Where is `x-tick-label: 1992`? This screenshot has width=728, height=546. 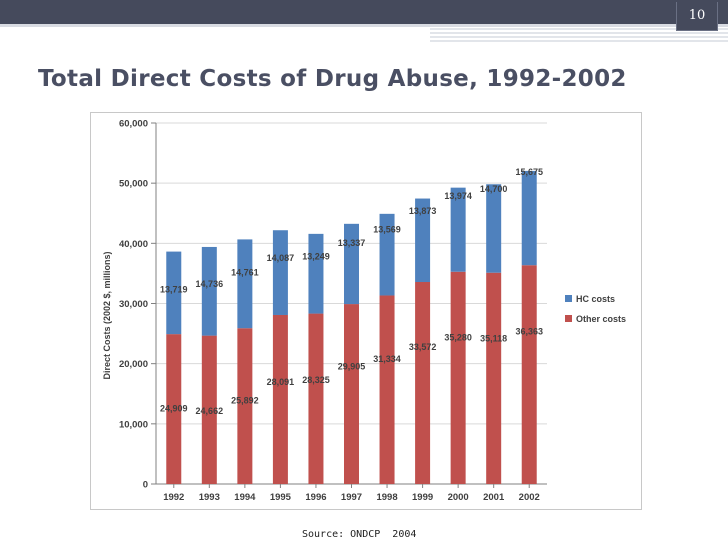 x-tick-label: 1992 is located at coordinates (173, 497).